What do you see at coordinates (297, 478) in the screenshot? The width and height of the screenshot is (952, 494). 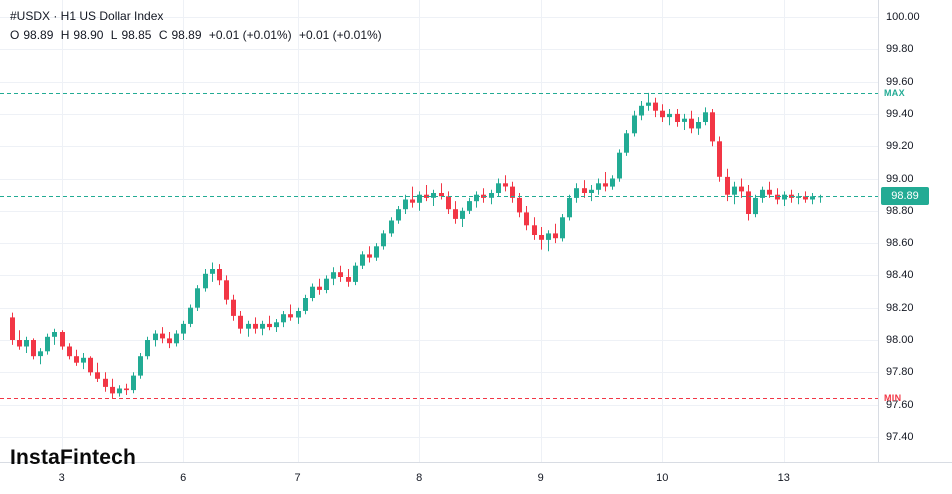 I see `time-axis-label: 7` at bounding box center [297, 478].